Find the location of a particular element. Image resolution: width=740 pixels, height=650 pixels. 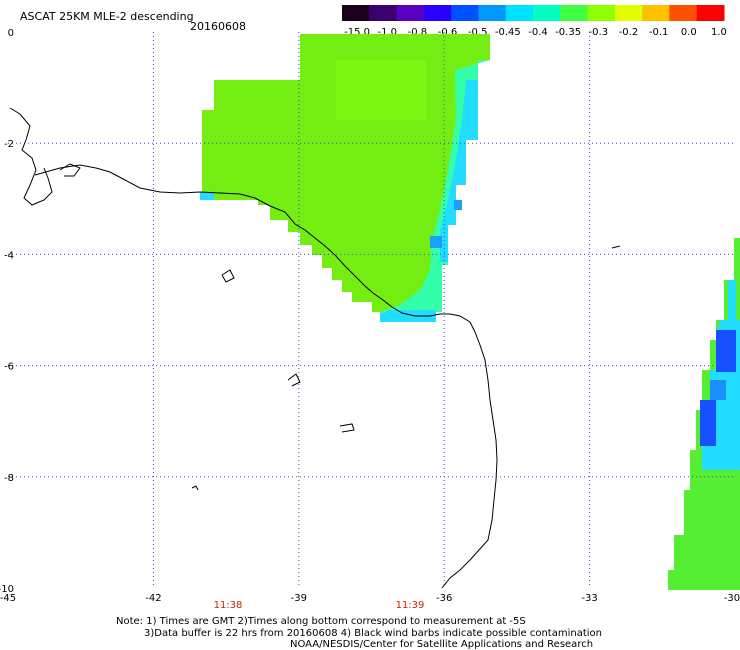

color-bar-label: 1.0 is located at coordinates (719, 32).